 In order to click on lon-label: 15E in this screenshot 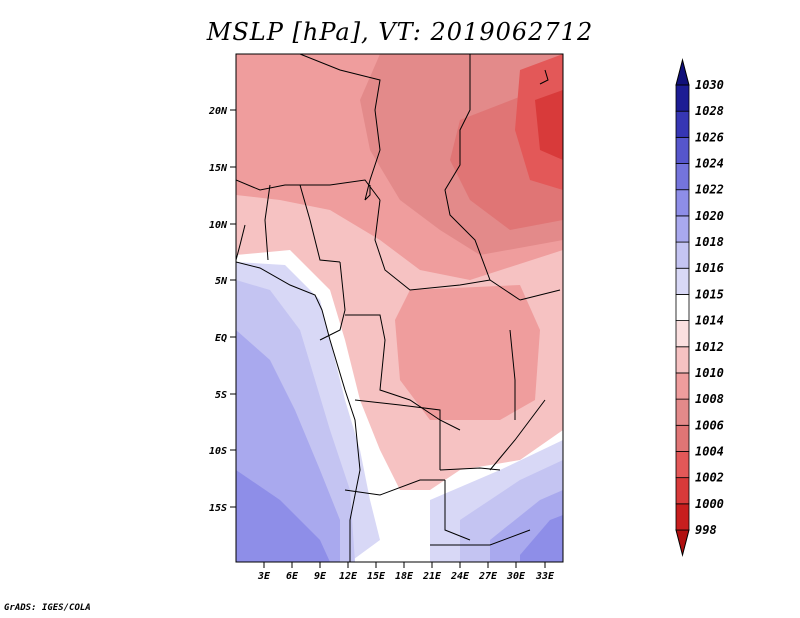, I will do `click(376, 576)`.